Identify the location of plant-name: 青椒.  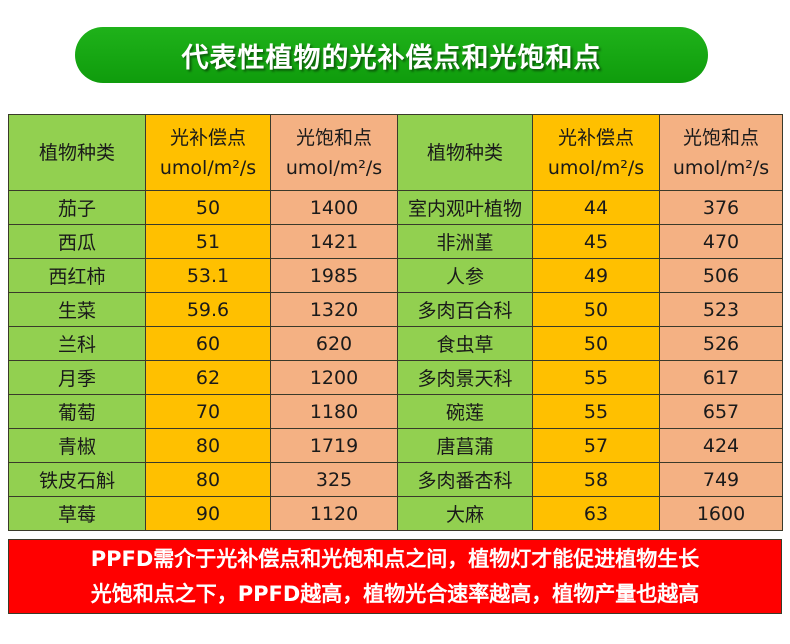
(77, 445).